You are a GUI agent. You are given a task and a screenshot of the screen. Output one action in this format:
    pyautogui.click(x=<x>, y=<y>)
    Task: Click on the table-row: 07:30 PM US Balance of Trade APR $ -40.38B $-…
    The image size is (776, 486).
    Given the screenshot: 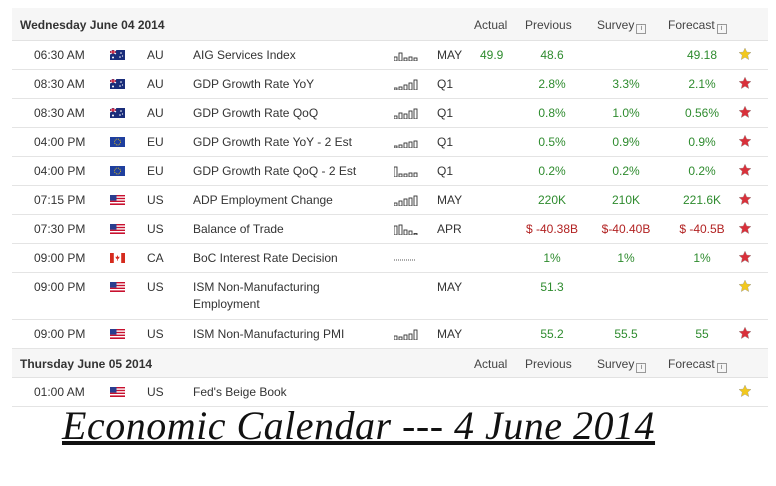 What is the action you would take?
    pyautogui.click(x=390, y=229)
    